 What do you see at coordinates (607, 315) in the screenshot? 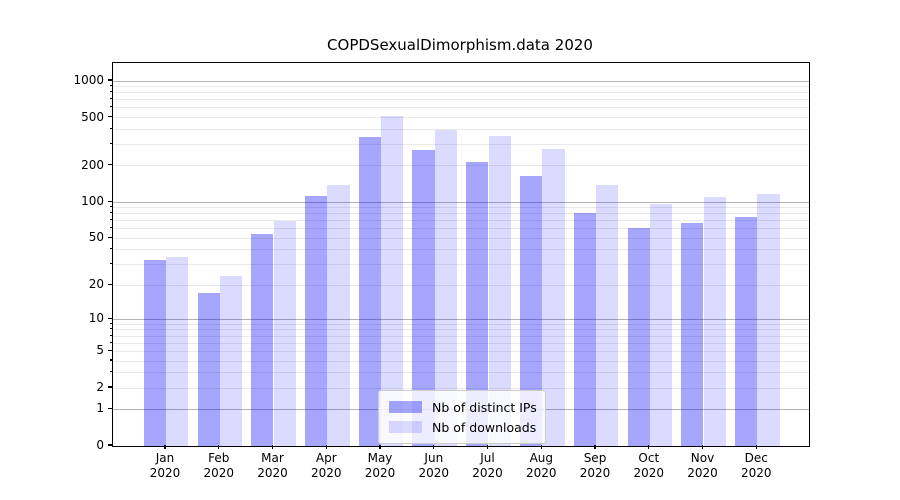
I see `bar-downloads-sep` at bounding box center [607, 315].